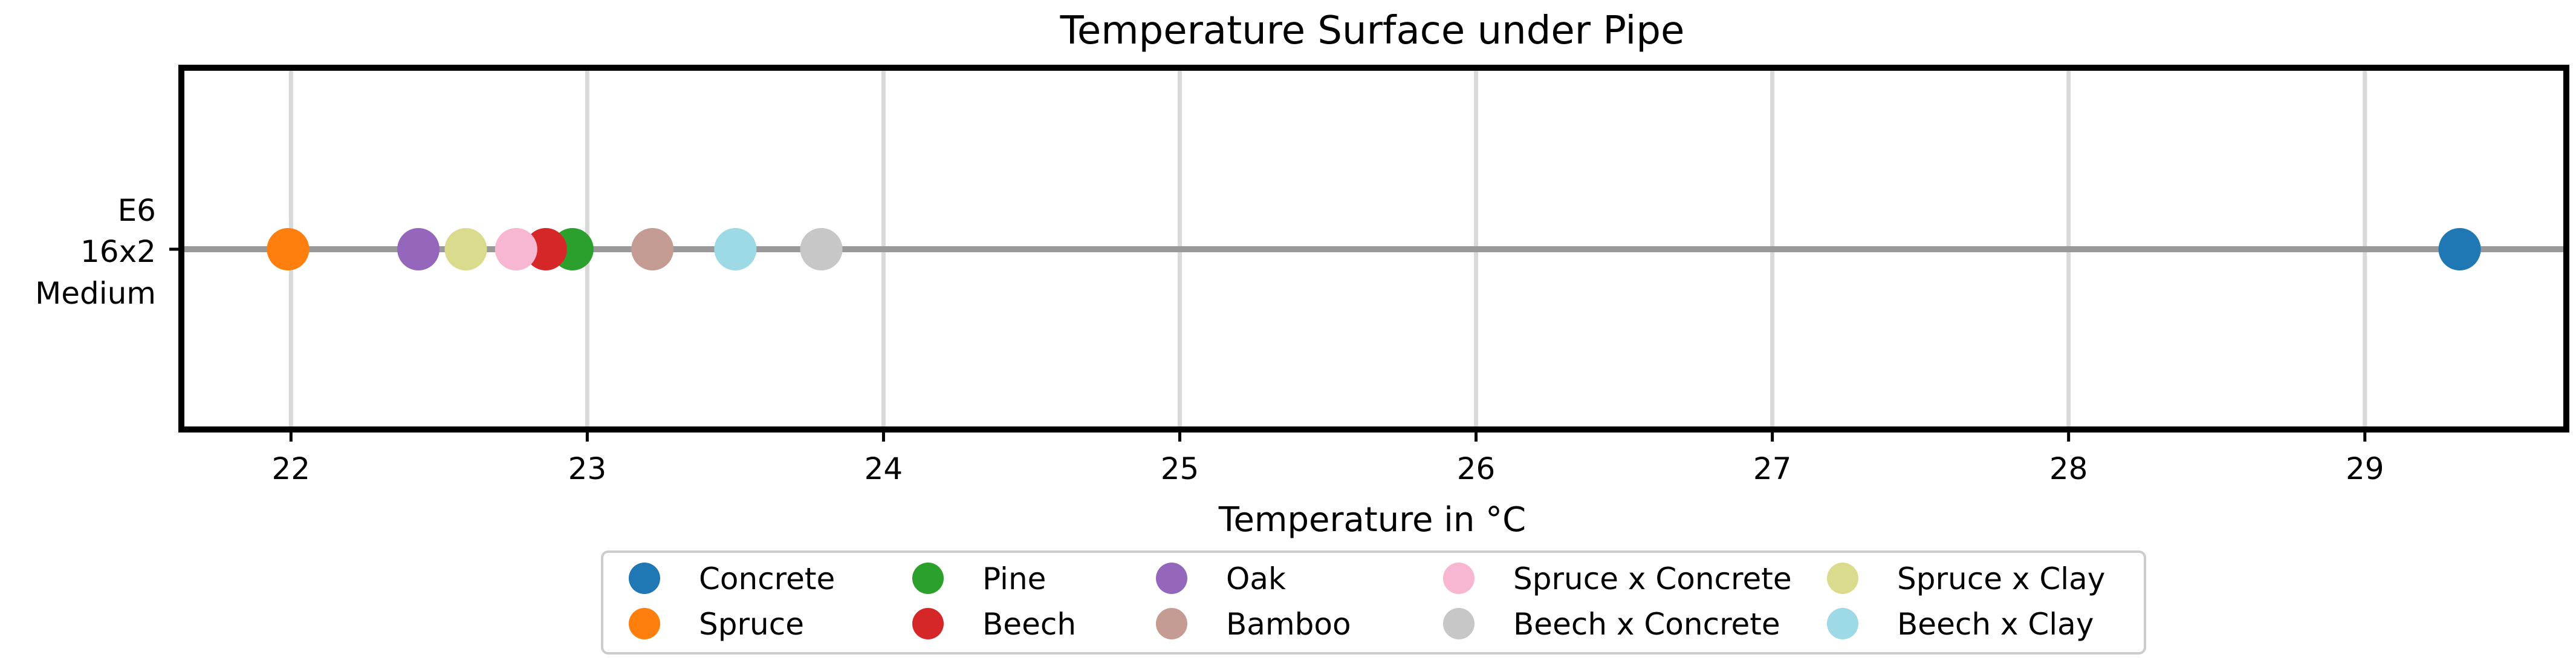 This screenshot has height=666, width=2576. I want to click on x-tick-label: 27, so click(1773, 468).